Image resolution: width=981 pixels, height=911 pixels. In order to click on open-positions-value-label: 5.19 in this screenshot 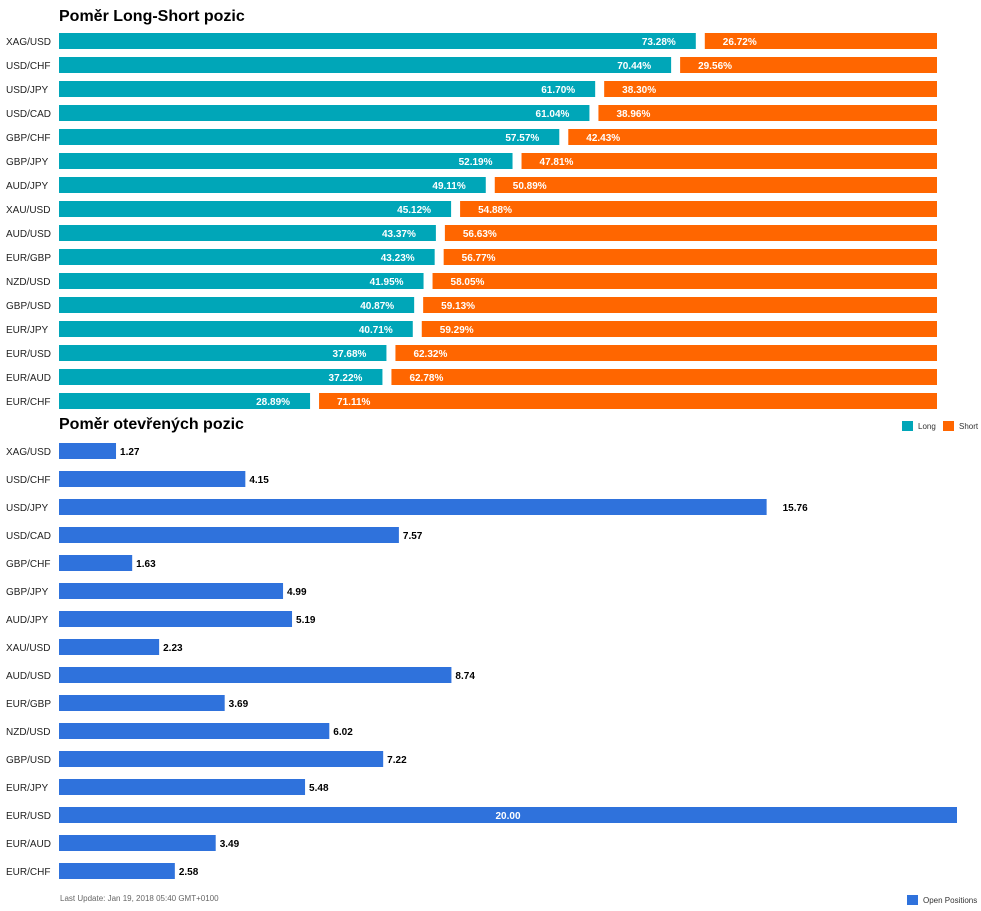, I will do `click(306, 620)`.